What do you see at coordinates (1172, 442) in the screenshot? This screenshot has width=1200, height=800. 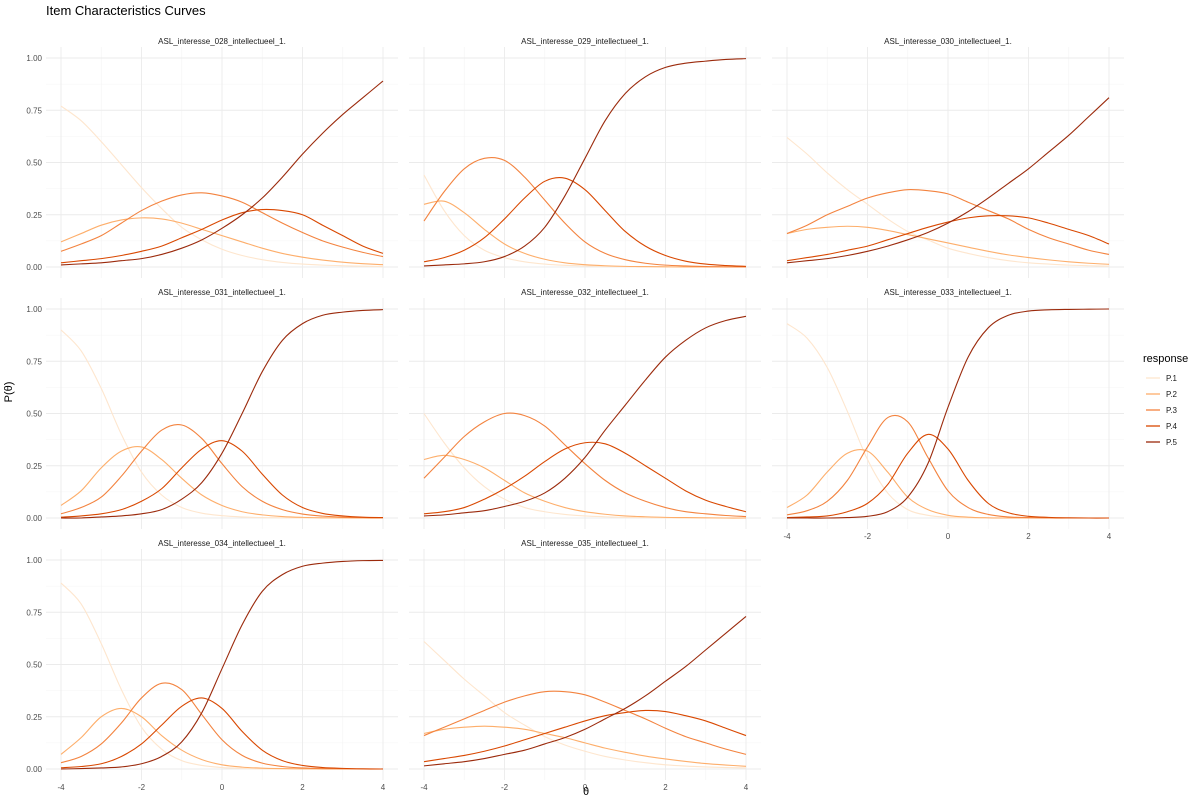 I see `legend-label: P.5` at bounding box center [1172, 442].